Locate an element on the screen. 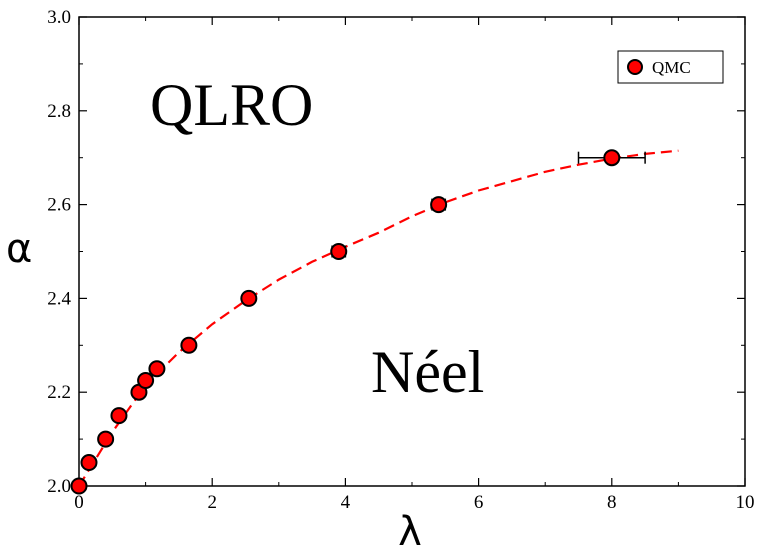 The image size is (761, 550). y-tick-label: 2.8 is located at coordinates (59, 111).